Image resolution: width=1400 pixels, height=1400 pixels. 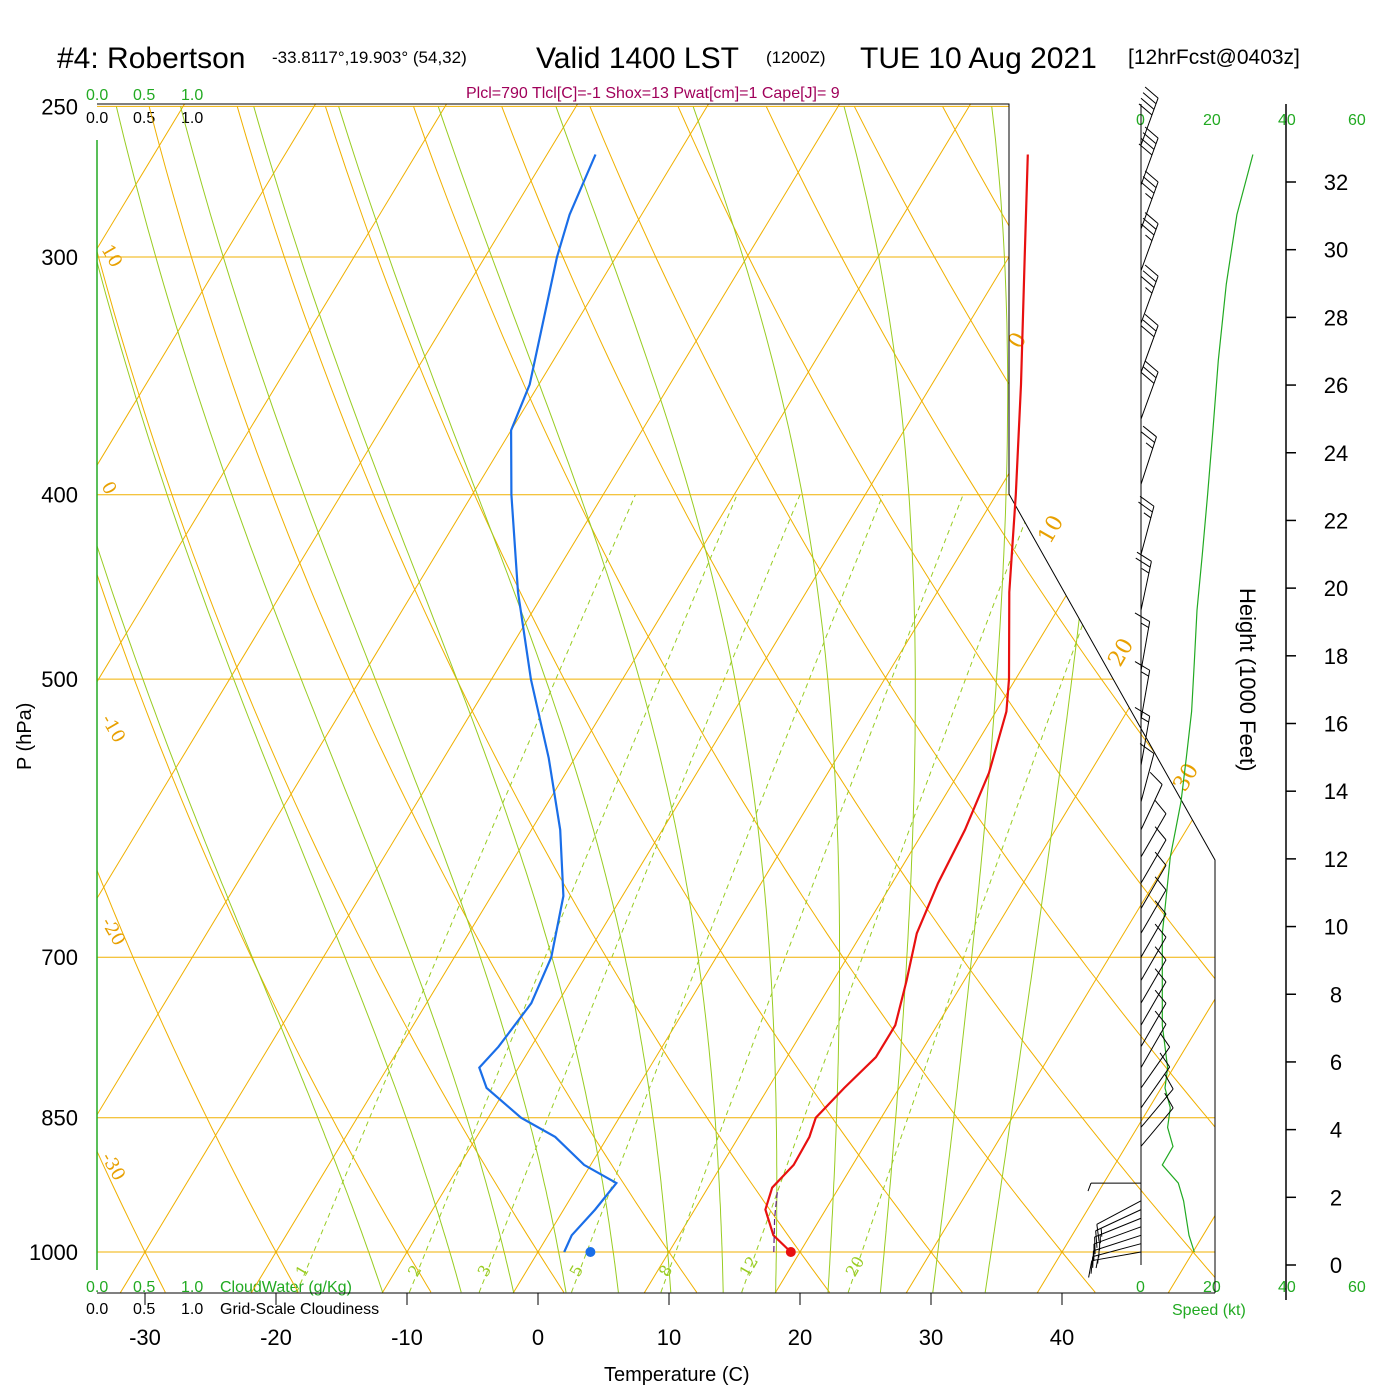 I want to click on cloud-bottom-green-2: 1.0, so click(x=192, y=1287).